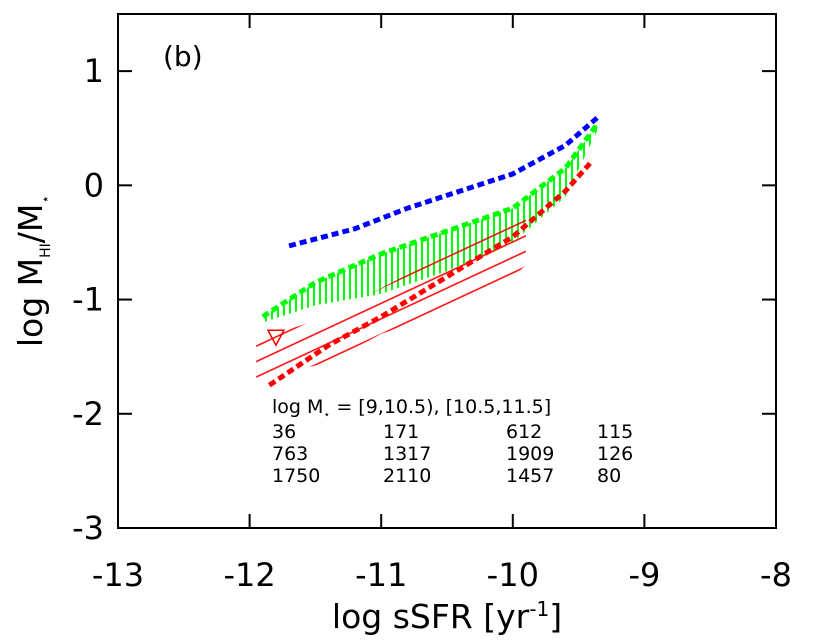  I want to click on table-cell: 171, so click(401, 432).